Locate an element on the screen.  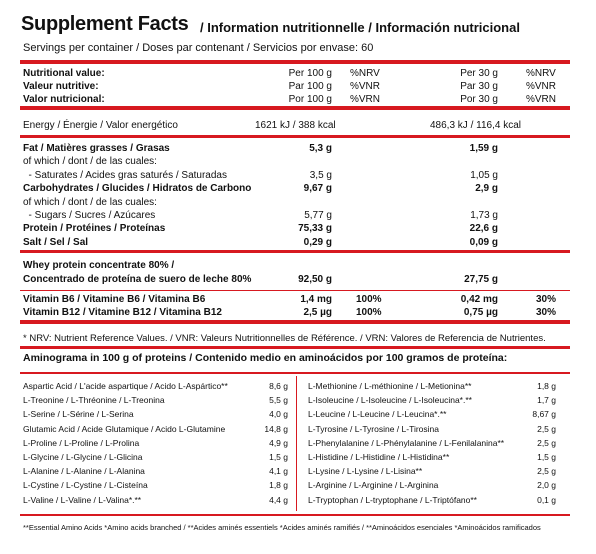
nutrient-per30: 0,09 g is located at coordinates (483, 242).